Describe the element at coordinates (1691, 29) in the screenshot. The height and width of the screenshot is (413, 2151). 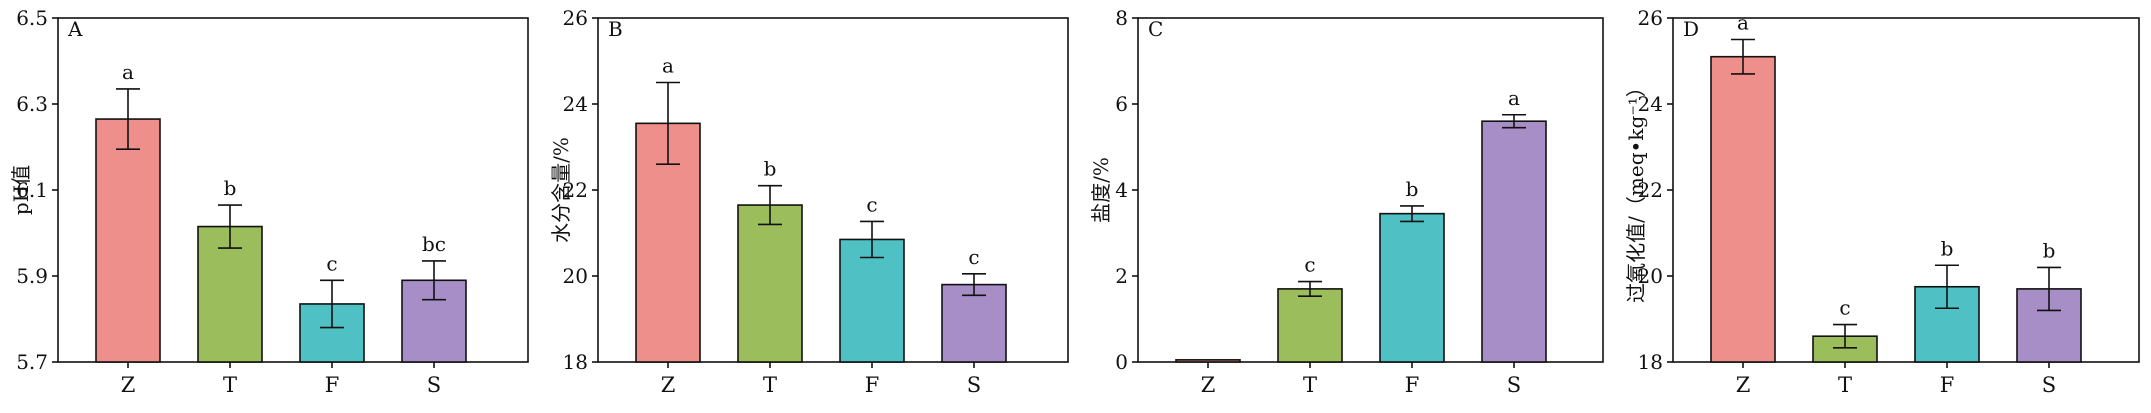
I see `panel-label: D` at that location.